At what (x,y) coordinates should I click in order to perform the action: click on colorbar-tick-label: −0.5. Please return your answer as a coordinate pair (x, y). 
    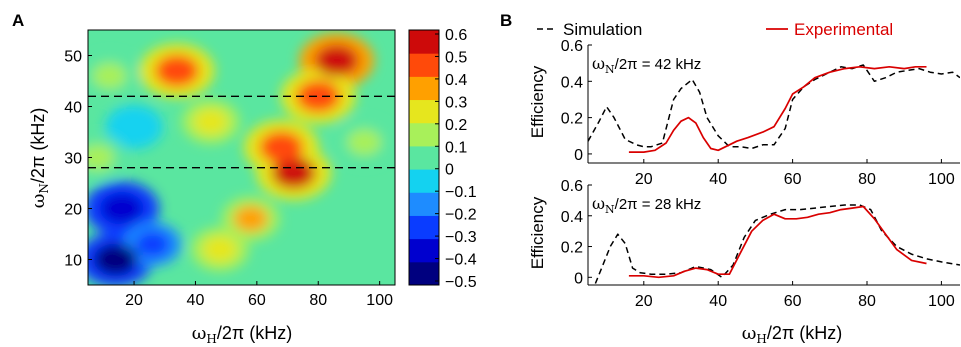
    Looking at the image, I should click on (461, 282).